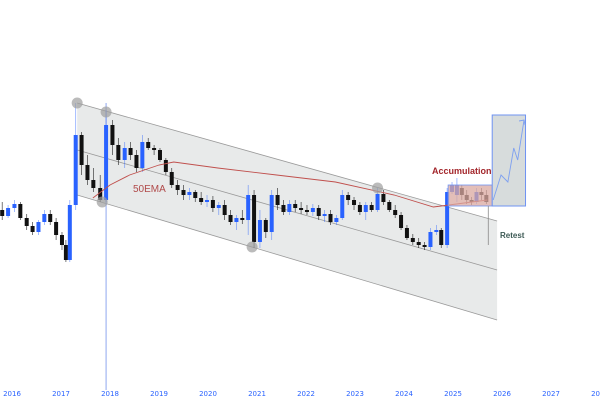 The image size is (600, 400). What do you see at coordinates (257, 394) in the screenshot?
I see `x-tick-label: 2021` at bounding box center [257, 394].